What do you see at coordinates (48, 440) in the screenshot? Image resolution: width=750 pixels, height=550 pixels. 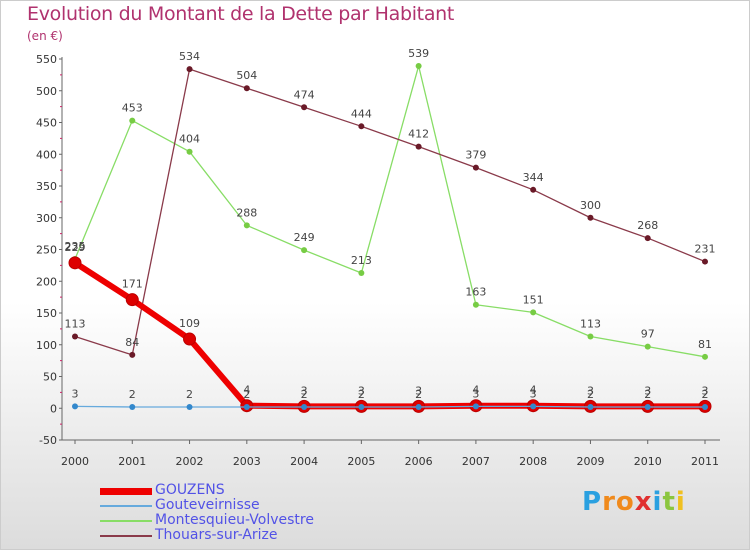 I see `y-tick-label: -50` at bounding box center [48, 440].